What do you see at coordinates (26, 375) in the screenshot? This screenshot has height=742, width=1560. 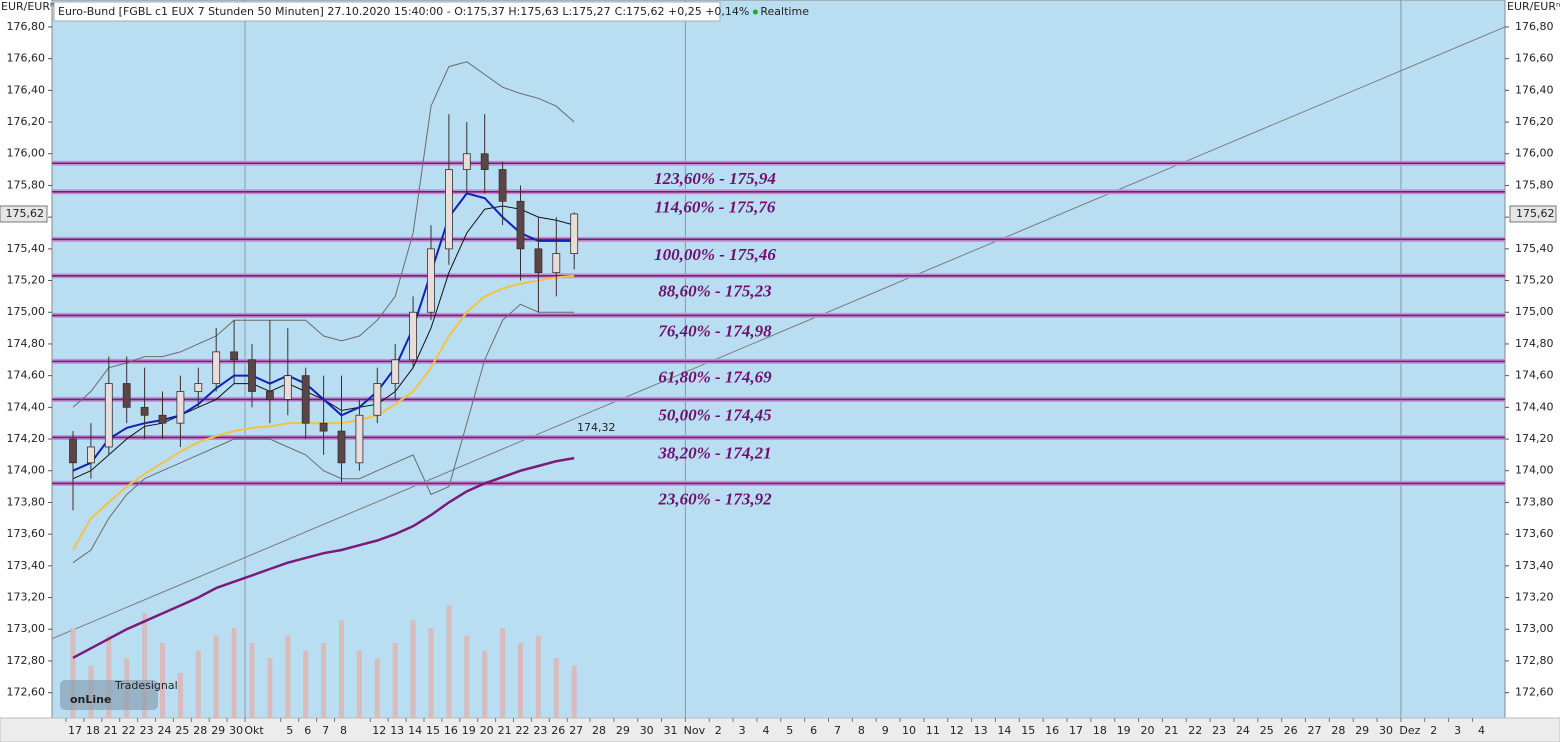 I see `y-tick-label: 174,60` at bounding box center [26, 375].